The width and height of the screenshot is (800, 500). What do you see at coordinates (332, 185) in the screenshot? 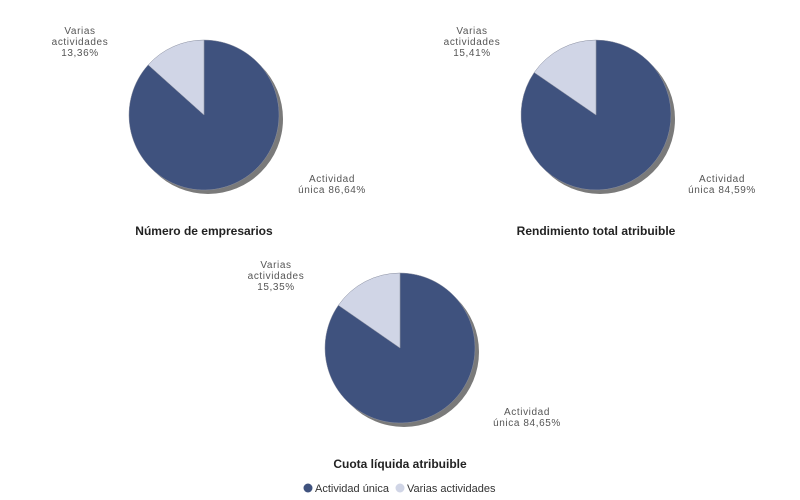
I see `slice-data-label: Actividad única 86,64%` at bounding box center [332, 185].